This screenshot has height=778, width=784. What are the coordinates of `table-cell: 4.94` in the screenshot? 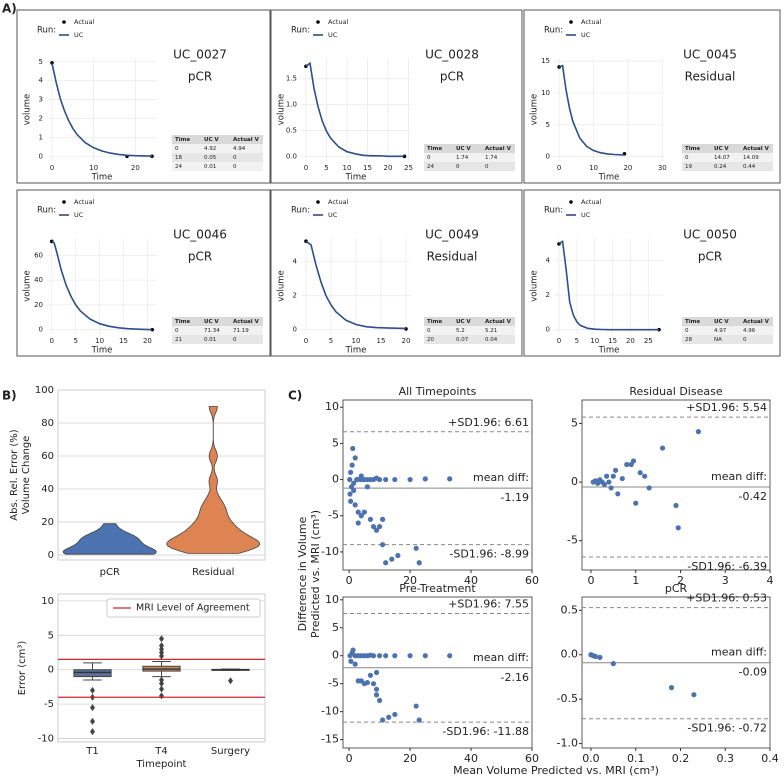 It's located at (239, 149).